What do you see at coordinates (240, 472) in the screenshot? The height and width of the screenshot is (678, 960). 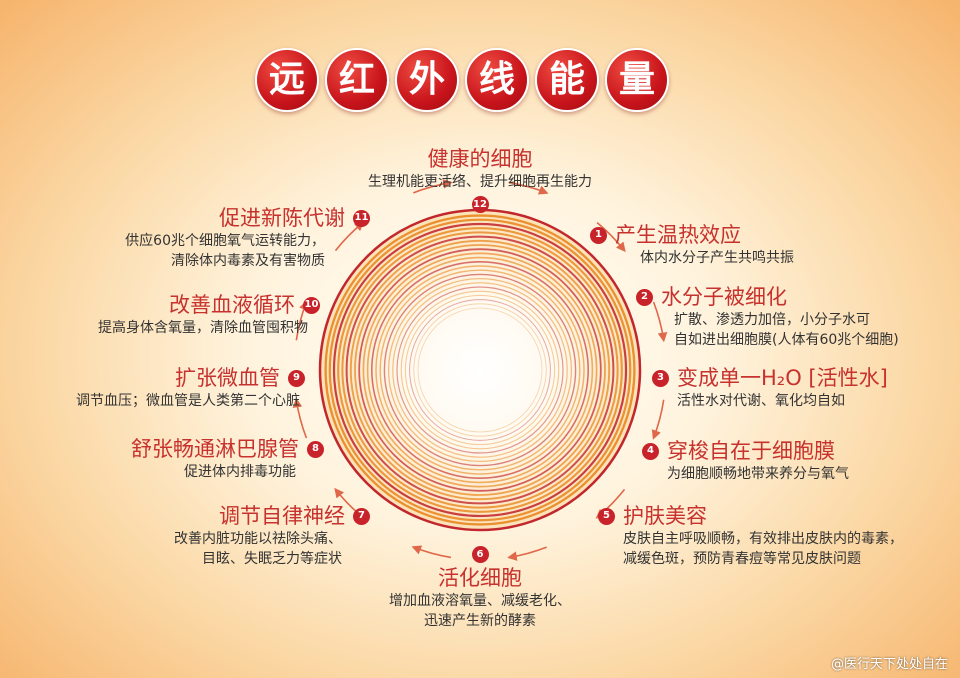 I see `step-8-desc-1: 促进体内排毒功能` at bounding box center [240, 472].